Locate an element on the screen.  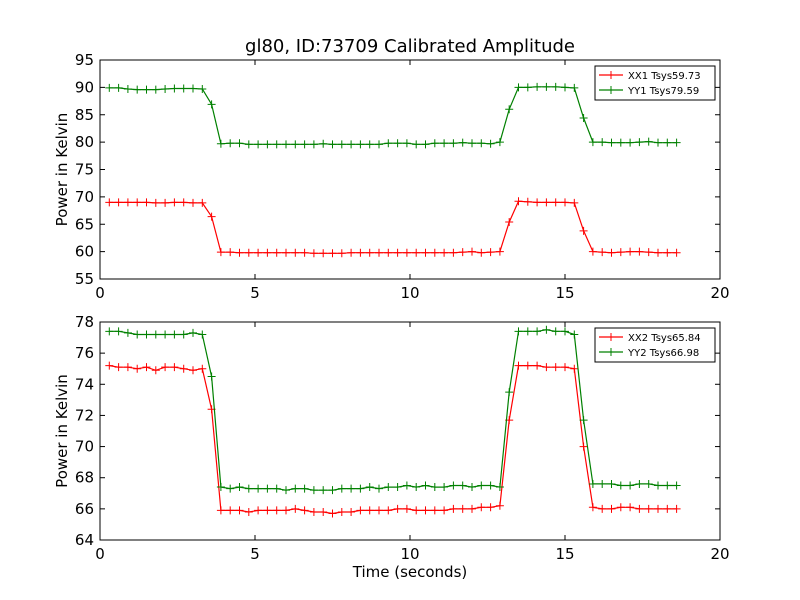
y-tick-label: 68 is located at coordinates (84, 478).